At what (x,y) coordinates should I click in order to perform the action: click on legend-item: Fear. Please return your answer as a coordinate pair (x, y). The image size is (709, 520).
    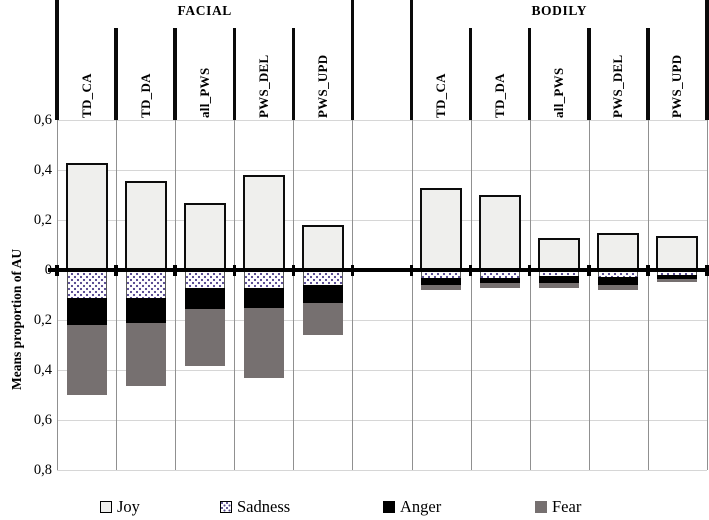
    Looking at the image, I should click on (558, 507).